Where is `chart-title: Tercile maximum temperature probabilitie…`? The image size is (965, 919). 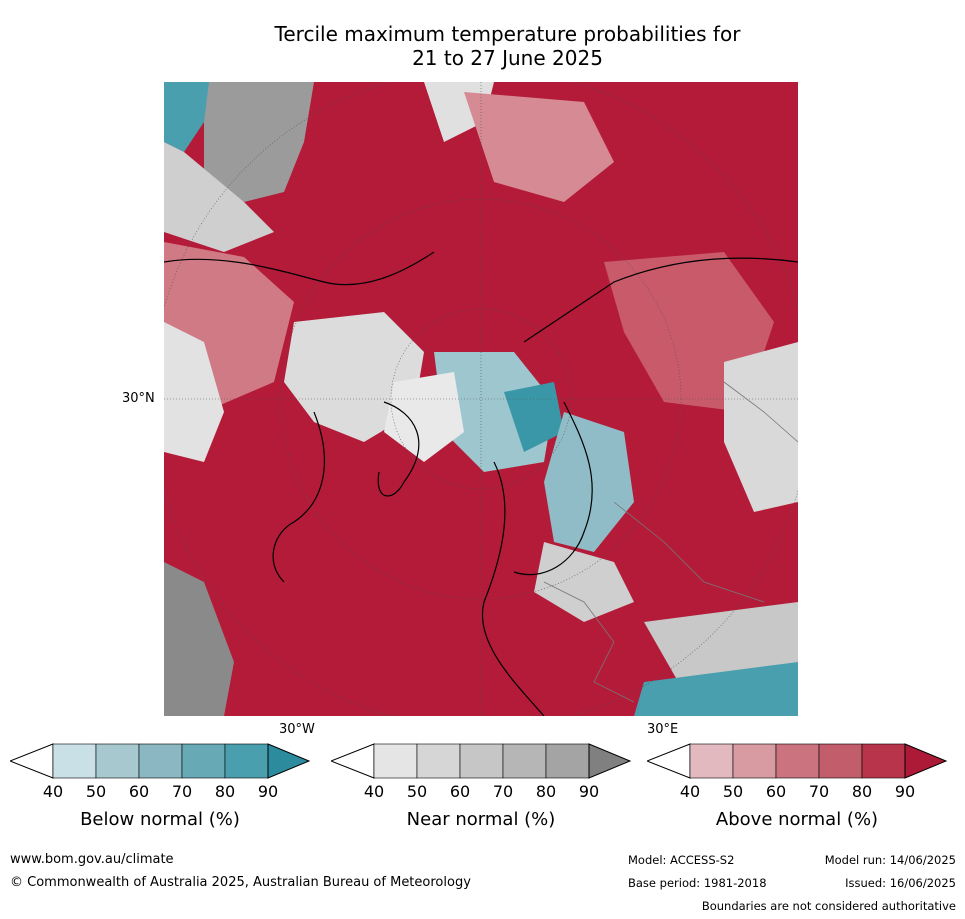 chart-title: Tercile maximum temperature probabilitie… is located at coordinates (507, 46).